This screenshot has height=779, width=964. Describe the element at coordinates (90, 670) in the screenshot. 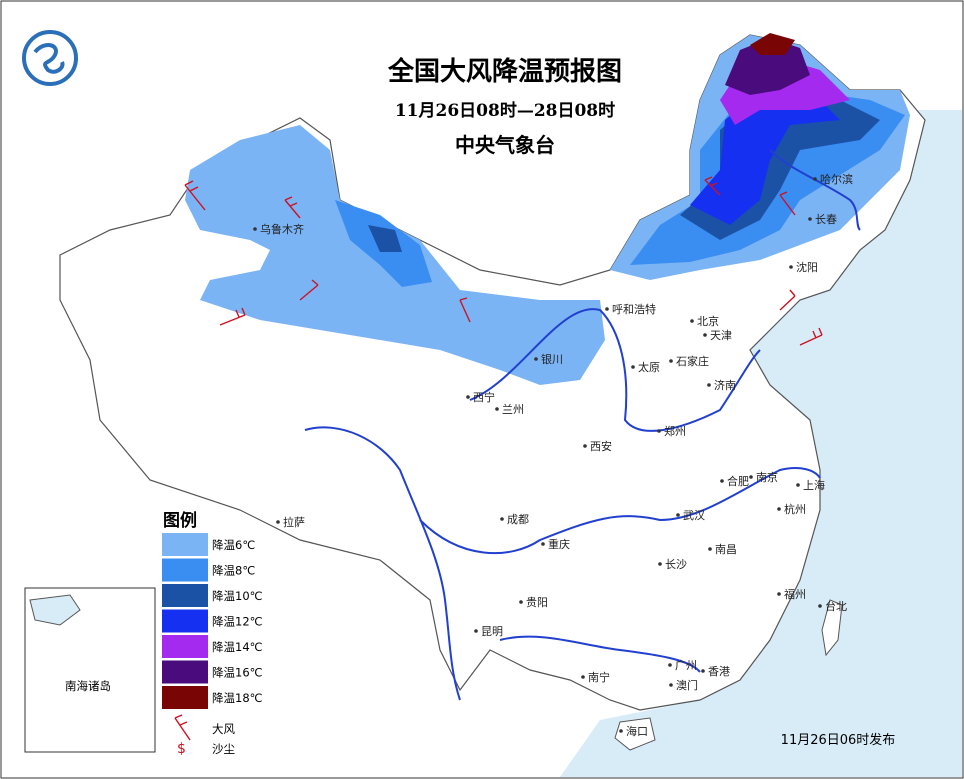

I see `inset-frame` at that location.